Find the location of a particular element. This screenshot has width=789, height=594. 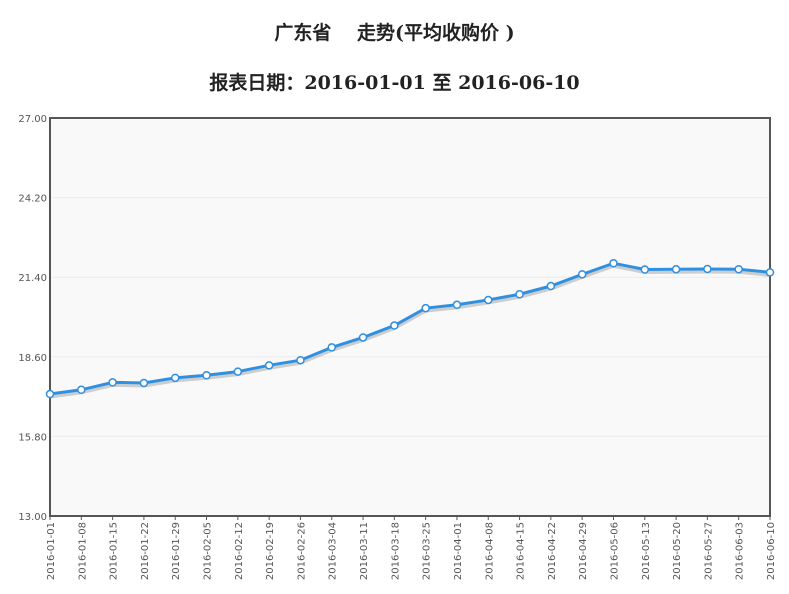

x-tick-label: 2016-03-04 is located at coordinates (333, 551).